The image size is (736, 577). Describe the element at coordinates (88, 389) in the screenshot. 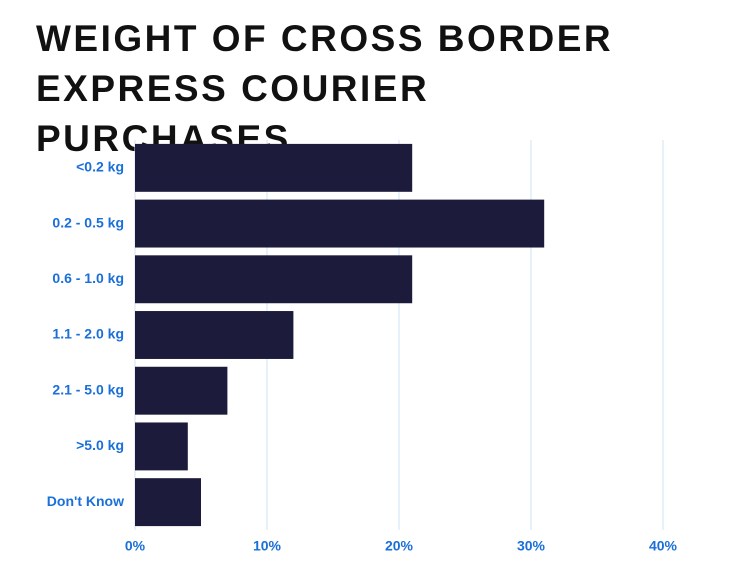

I see `y-tick-label: 2.1 - 5.0 kg` at that location.